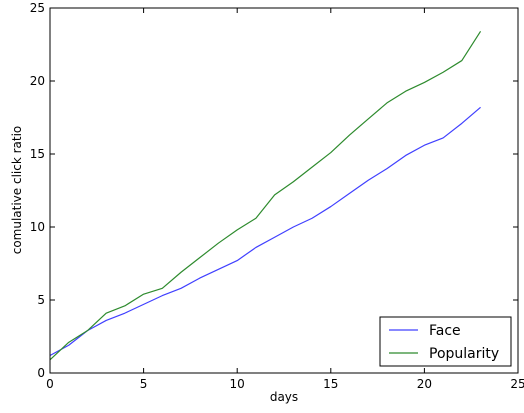  I want to click on x-tick-label: 20, so click(424, 384).